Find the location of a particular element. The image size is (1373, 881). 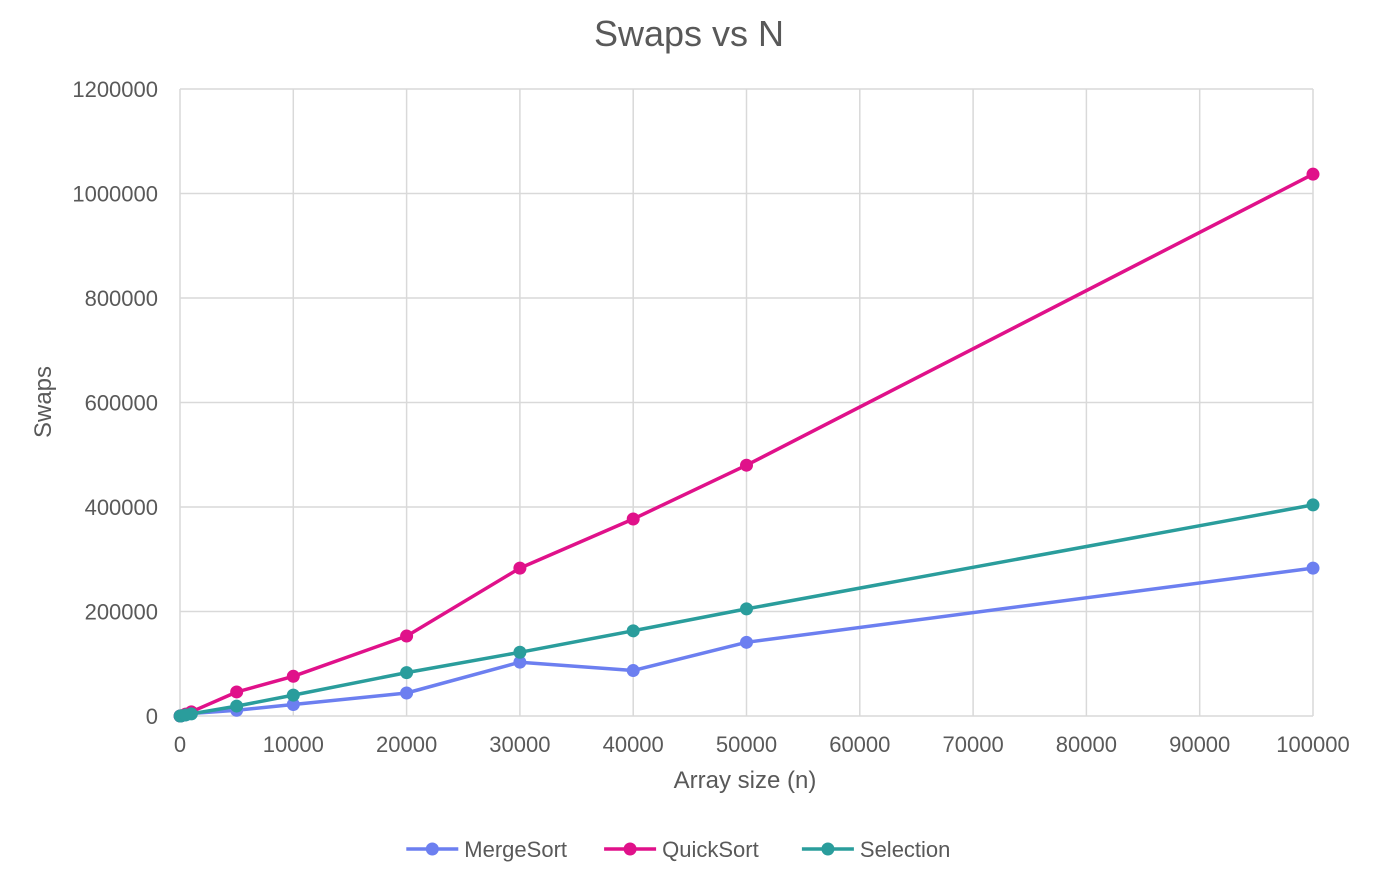

legend-entry-selection: Selection is located at coordinates (876, 849).